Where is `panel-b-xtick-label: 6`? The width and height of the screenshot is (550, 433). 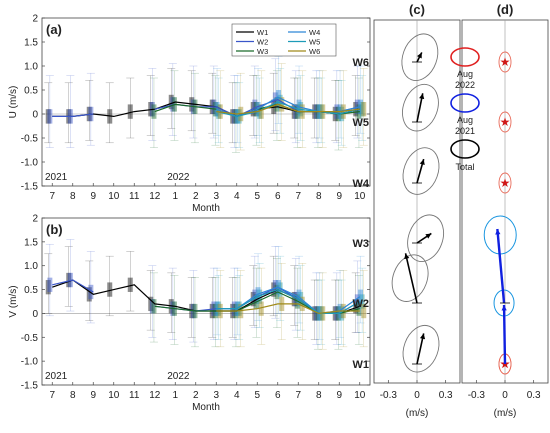 panel-b-xtick-label: 6 is located at coordinates (278, 395).